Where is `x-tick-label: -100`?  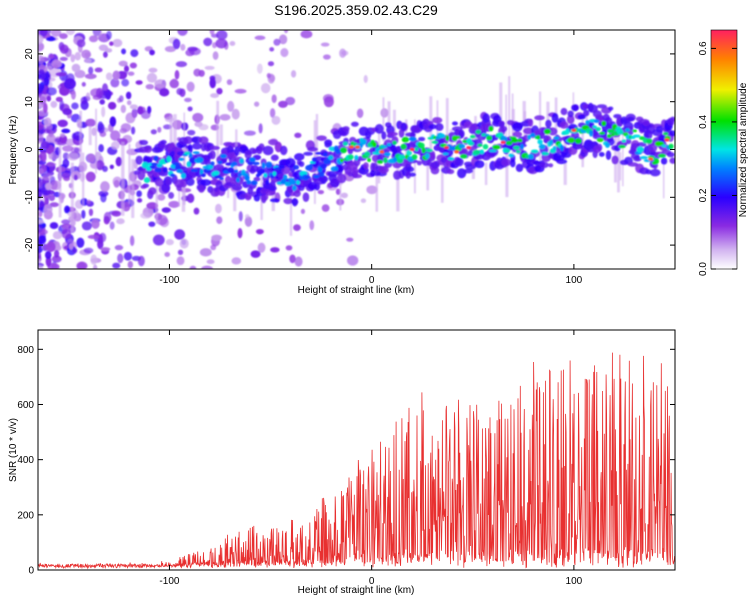
x-tick-label: -100 is located at coordinates (169, 280).